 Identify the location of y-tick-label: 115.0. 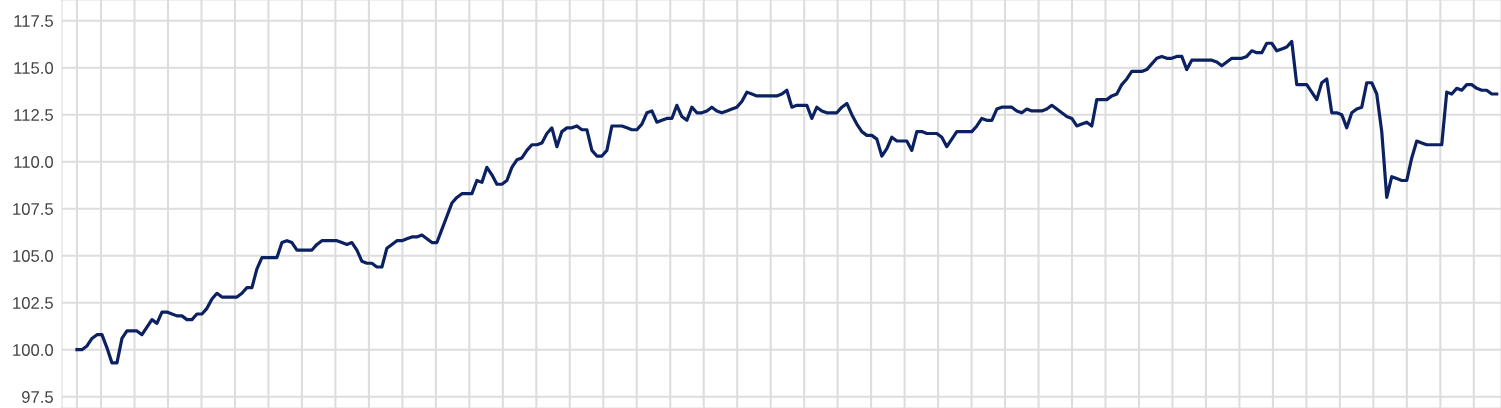
(34, 68).